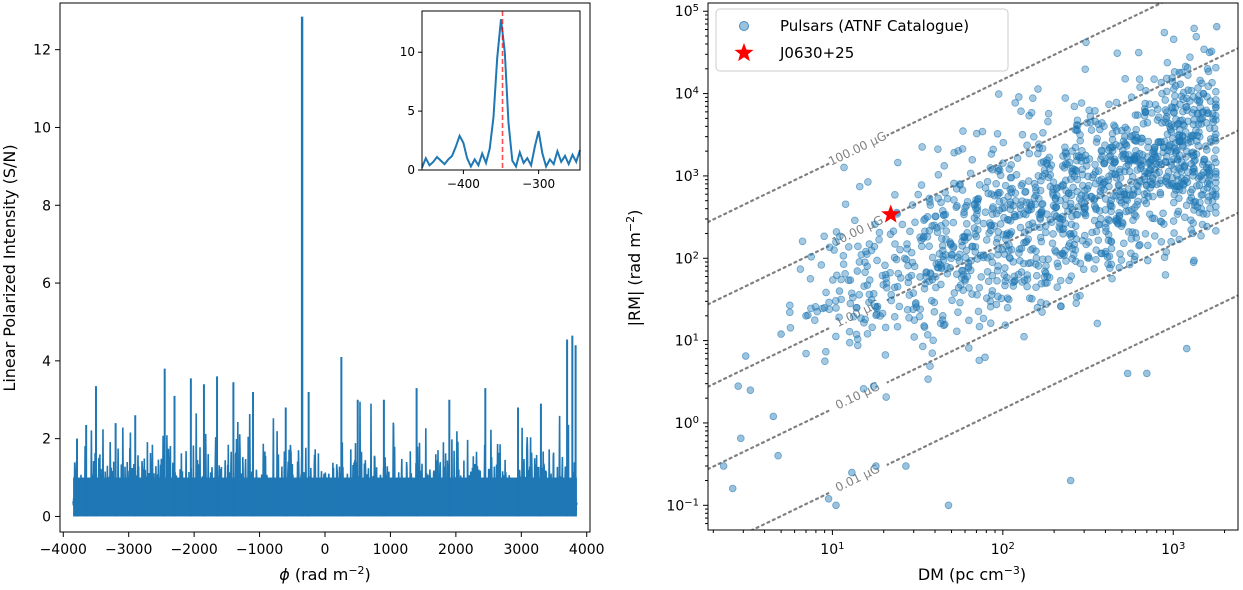  I want to click on right-x-tick-label-2: 103, so click(1173, 550).